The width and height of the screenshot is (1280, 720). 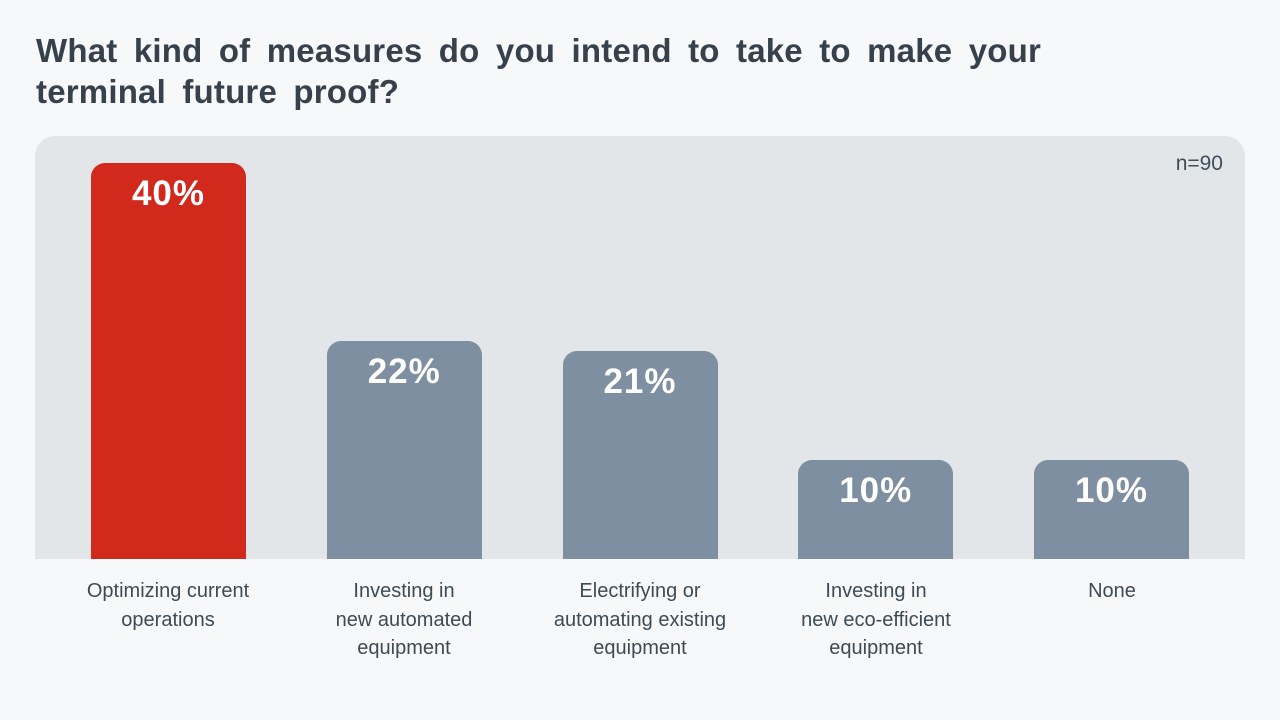 I want to click on category-label-line: Optimizing current, so click(x=168, y=591).